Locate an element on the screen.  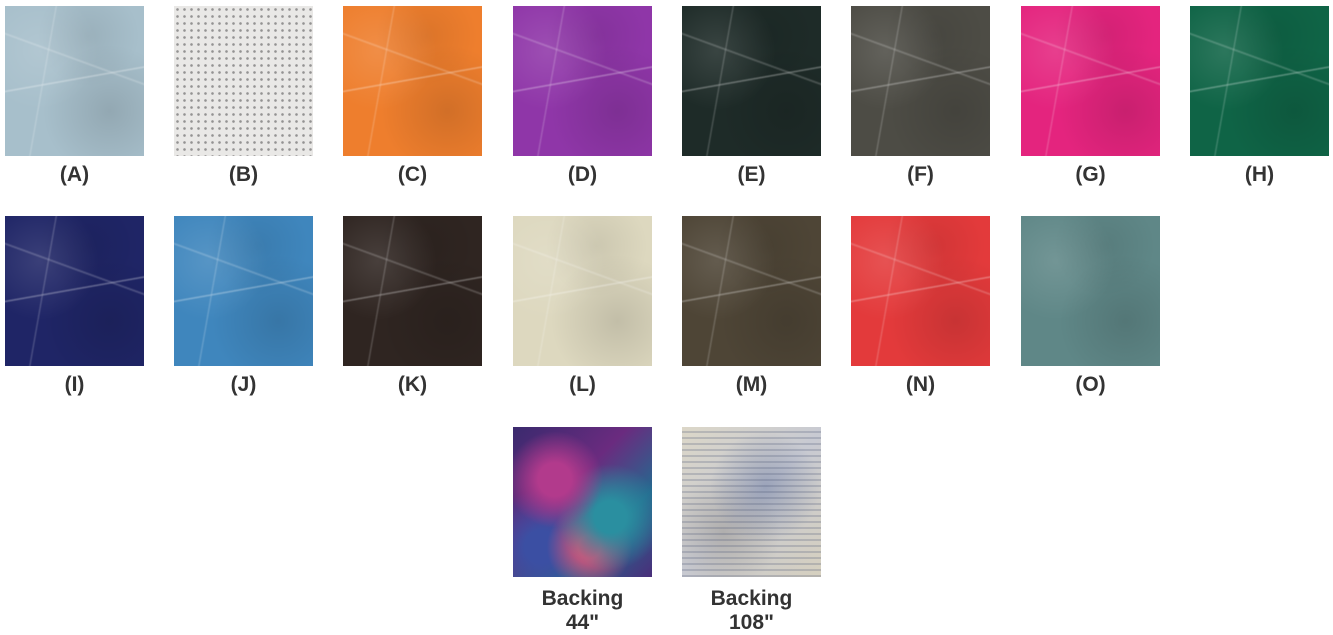
swatch-b-label: (B) is located at coordinates (243, 174).